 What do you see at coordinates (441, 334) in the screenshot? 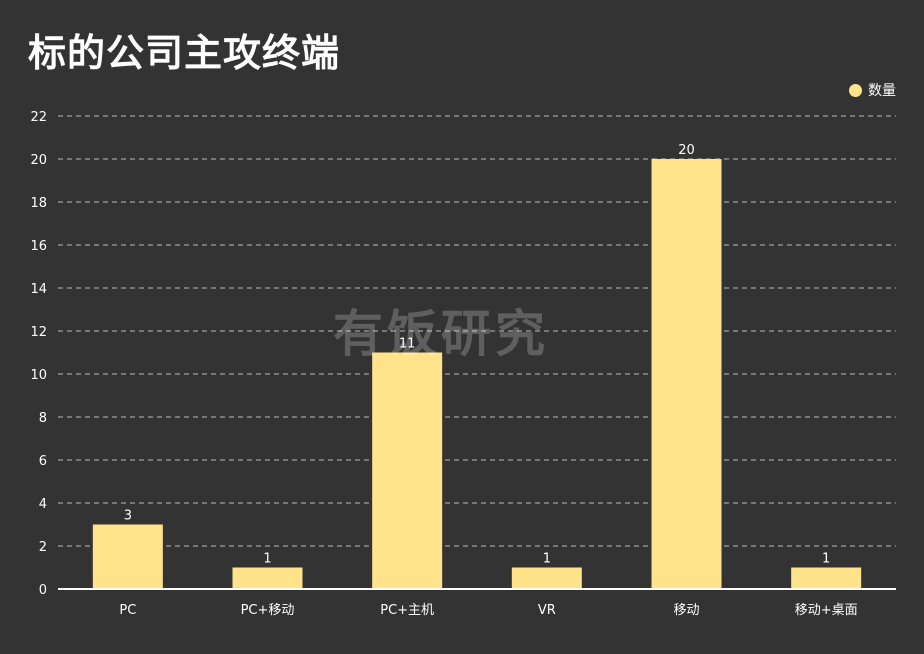
I see `watermark: 有饭研究` at bounding box center [441, 334].